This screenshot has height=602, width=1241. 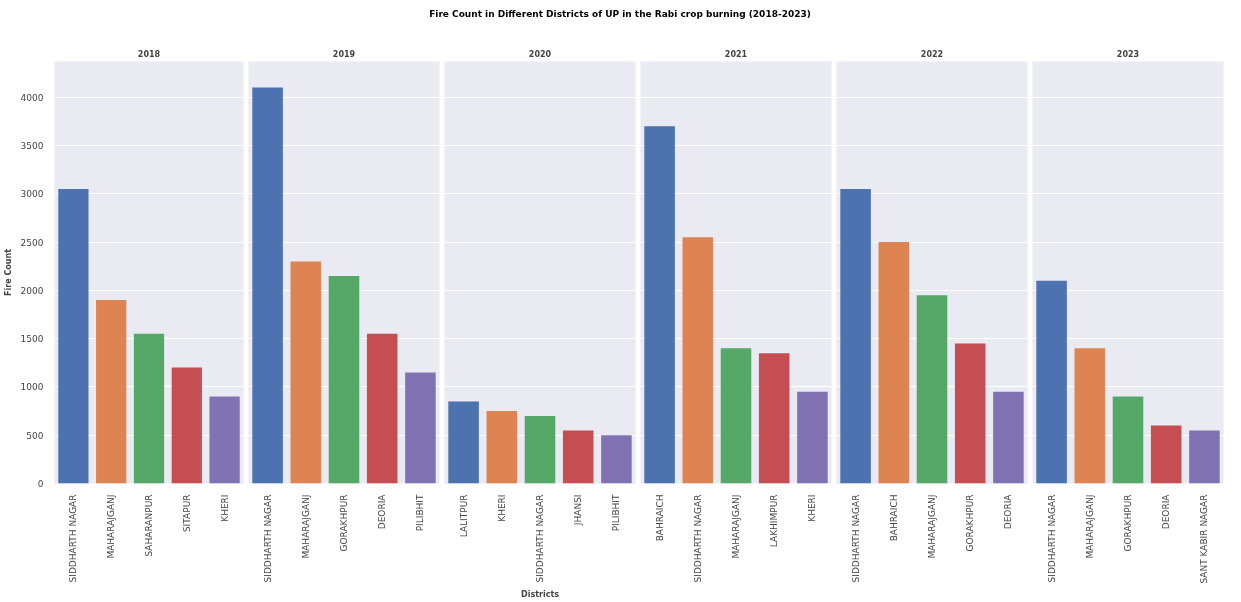 What do you see at coordinates (8, 272) in the screenshot?
I see `y-axis-title: Fire Count` at bounding box center [8, 272].